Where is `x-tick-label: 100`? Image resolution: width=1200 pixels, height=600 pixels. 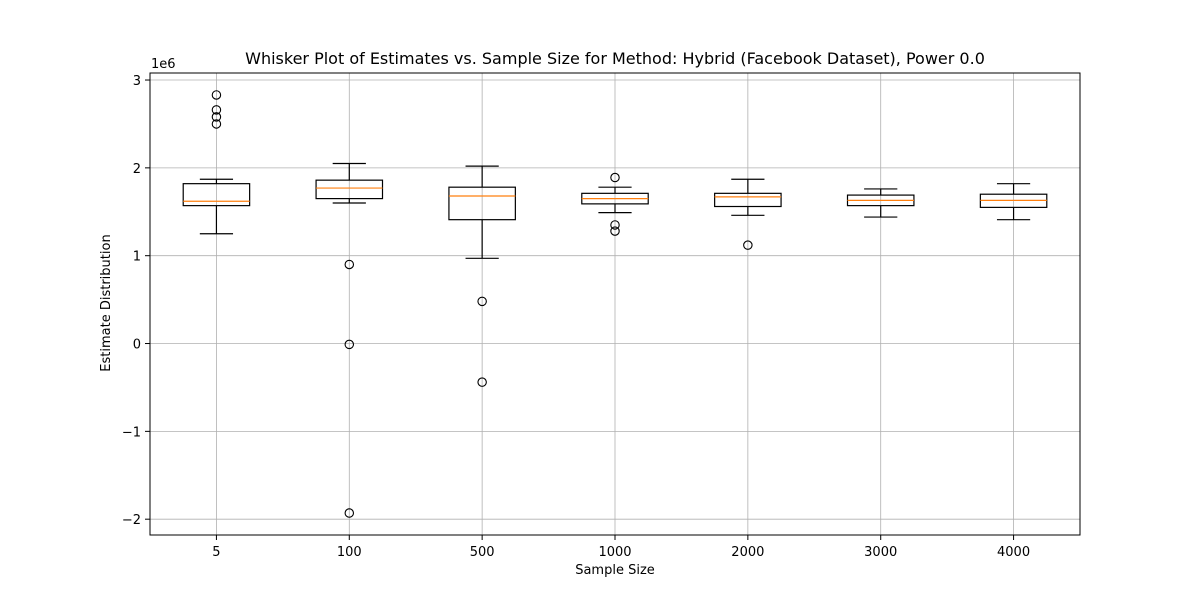
x-tick-label: 100 is located at coordinates (349, 552).